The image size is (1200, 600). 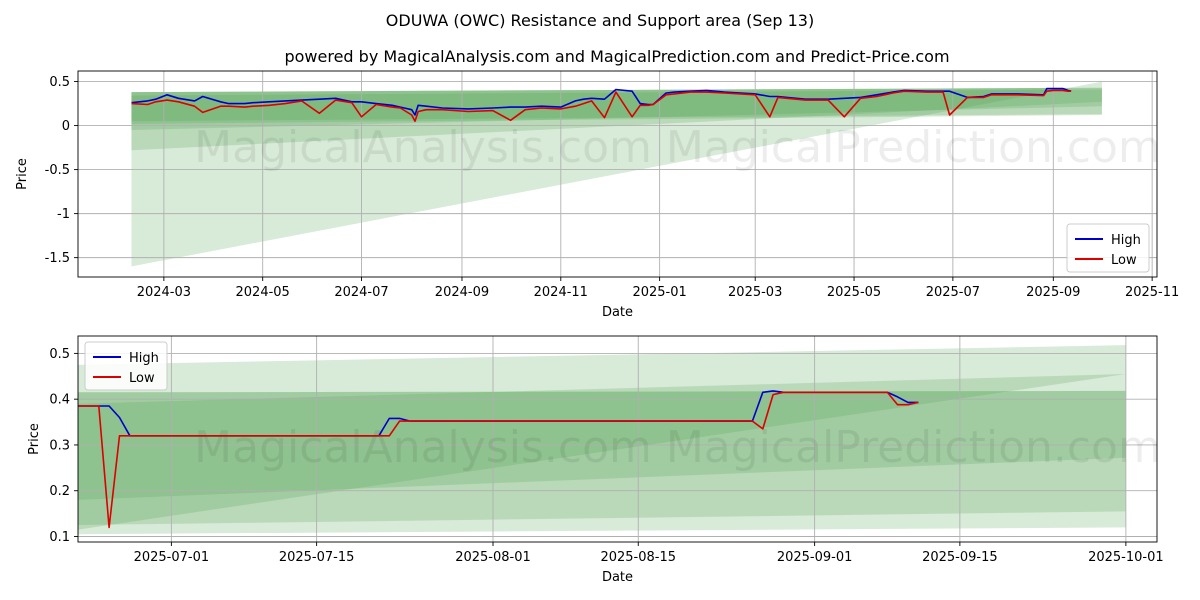 I want to click on x-tick-label: 2025-09, so click(x=1053, y=292).